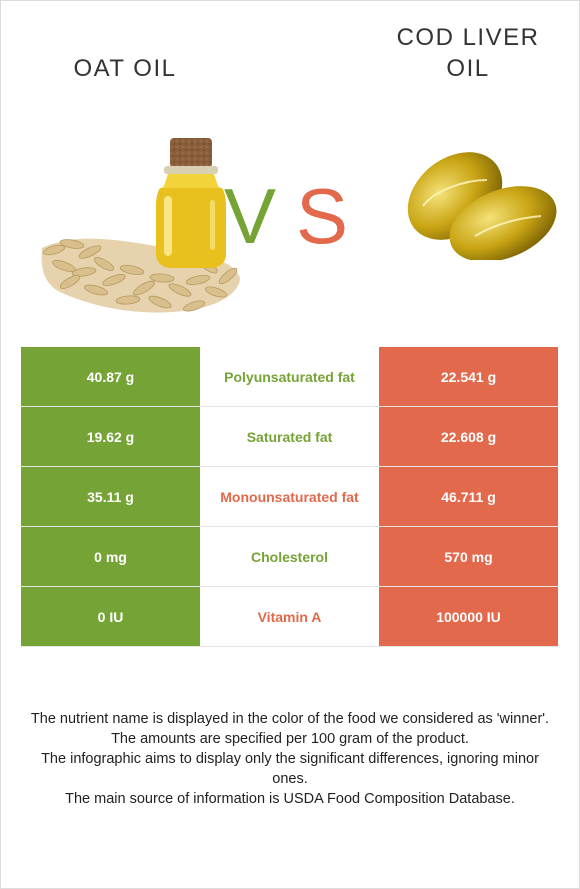 The width and height of the screenshot is (580, 889). What do you see at coordinates (110, 436) in the screenshot?
I see `oat-oil-value: 19.62 g` at bounding box center [110, 436].